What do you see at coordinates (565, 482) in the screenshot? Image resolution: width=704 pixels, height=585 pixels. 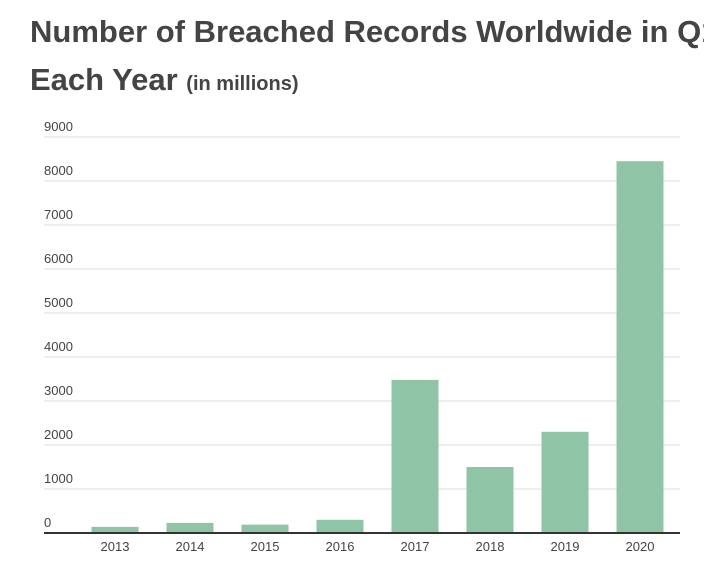 I see `bar-2019` at bounding box center [565, 482].